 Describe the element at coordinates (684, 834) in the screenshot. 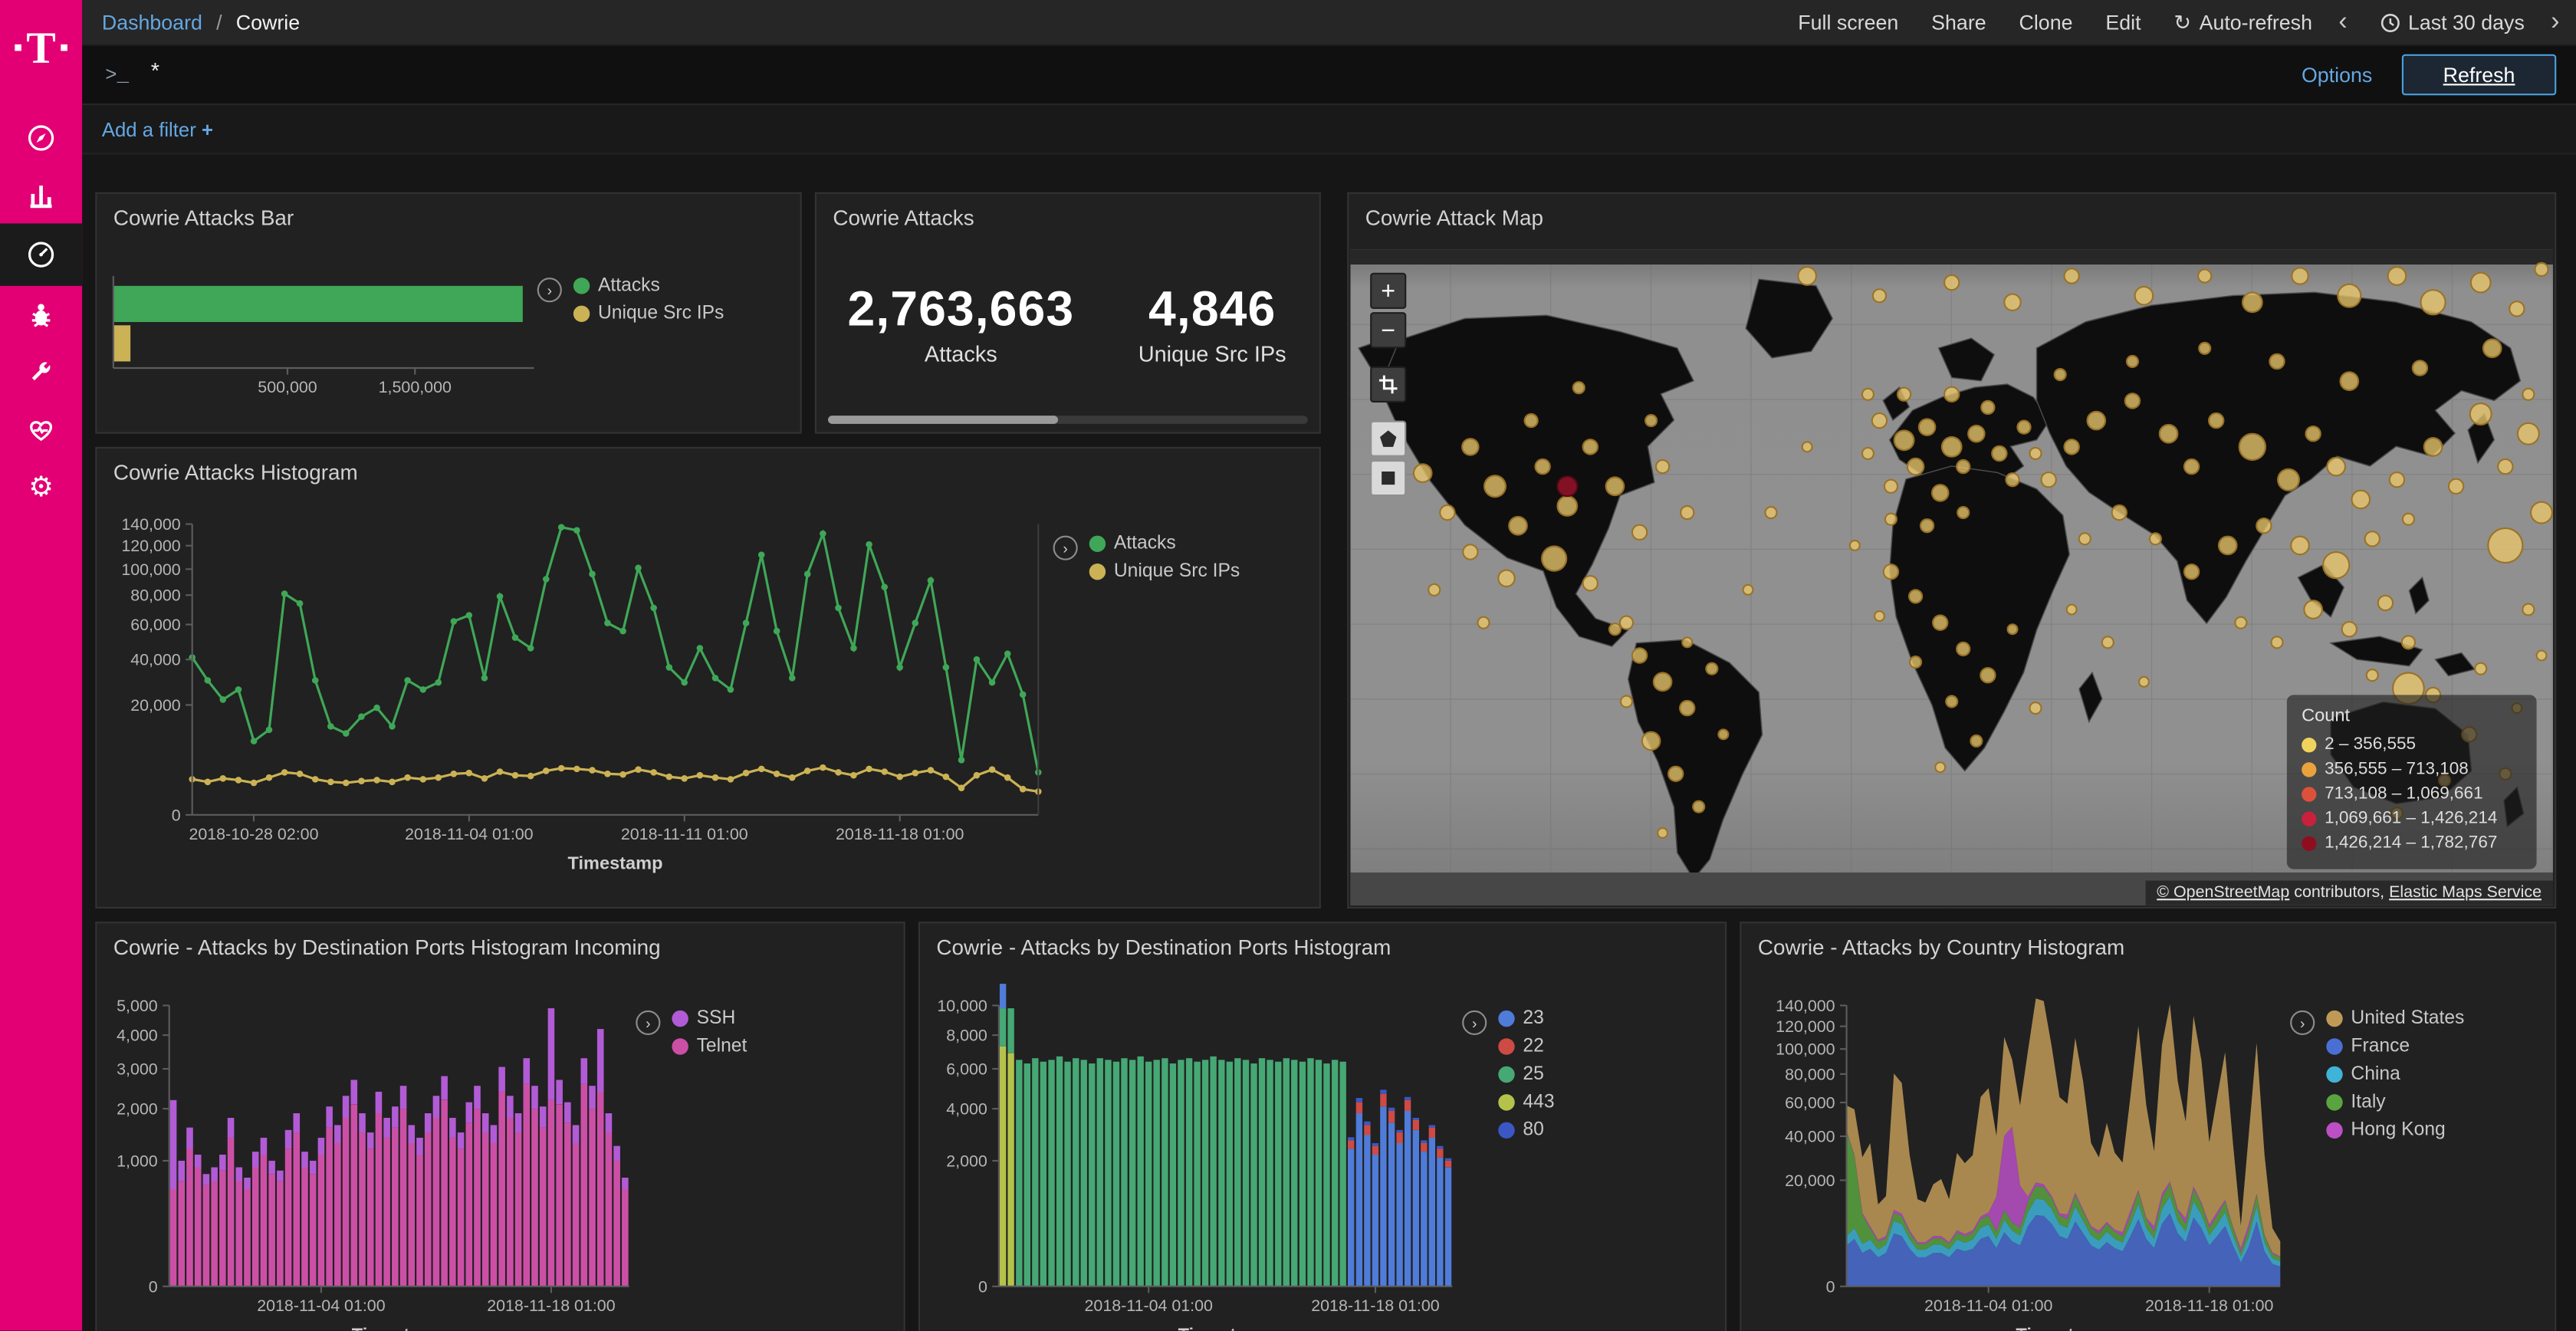

I see `svg-text: 2018-11-11 01:00` at that location.